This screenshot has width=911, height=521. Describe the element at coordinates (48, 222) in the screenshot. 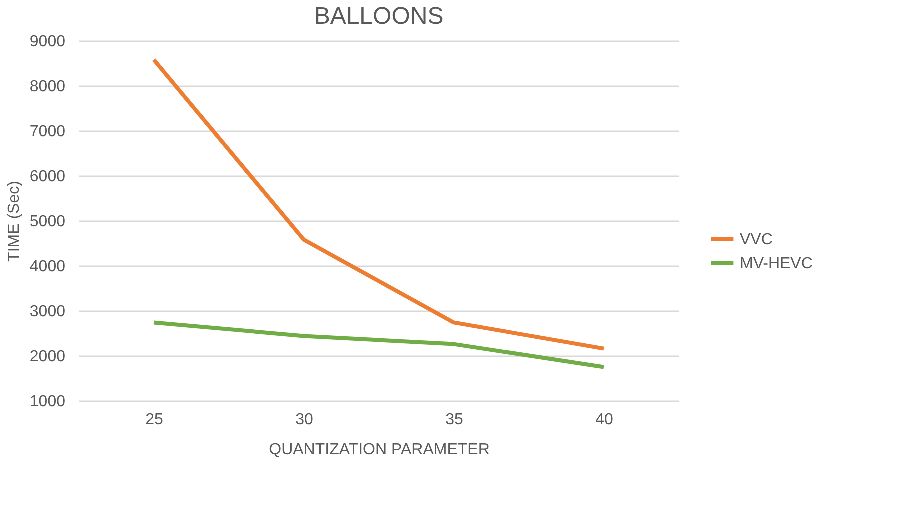

I see `y-tick-label: 5000` at that location.